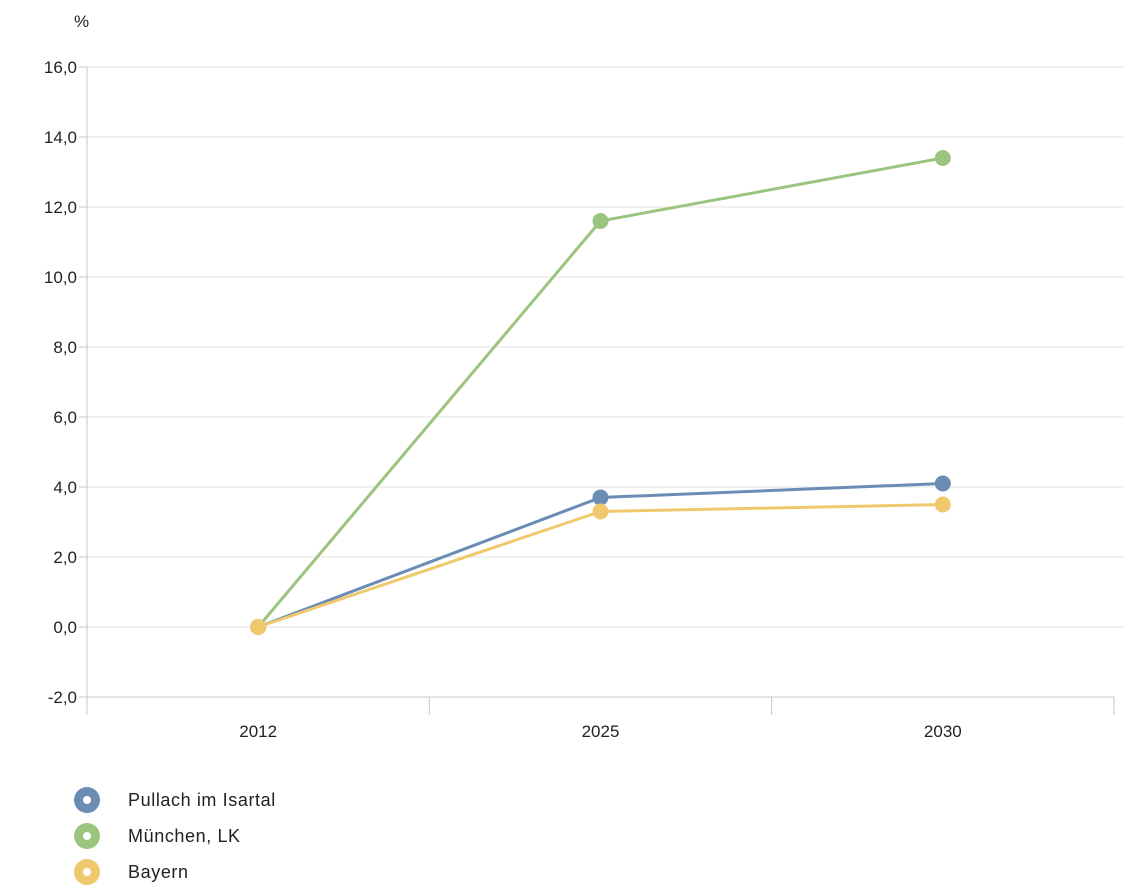 The height and width of the screenshot is (895, 1127). I want to click on x-tick-label: 2025, so click(601, 731).